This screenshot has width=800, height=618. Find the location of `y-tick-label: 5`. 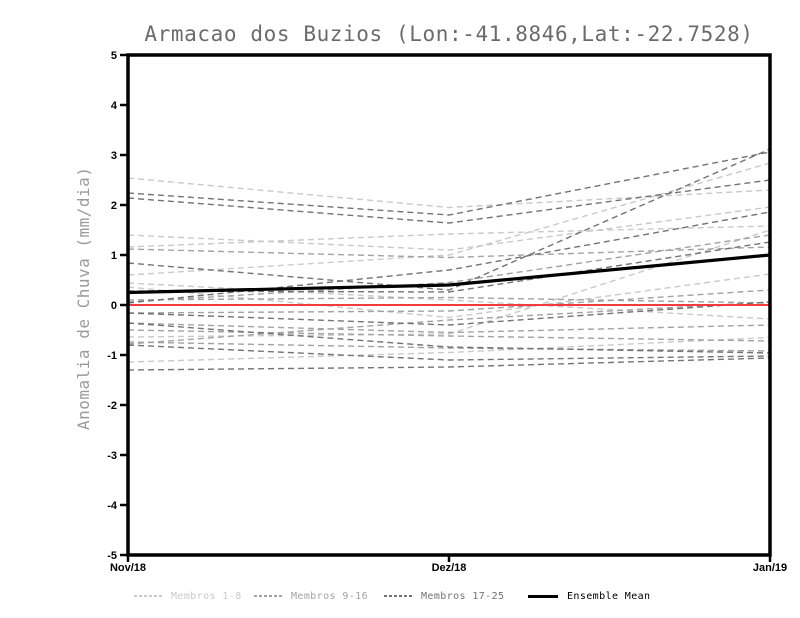

y-tick-label: 5 is located at coordinates (114, 56).